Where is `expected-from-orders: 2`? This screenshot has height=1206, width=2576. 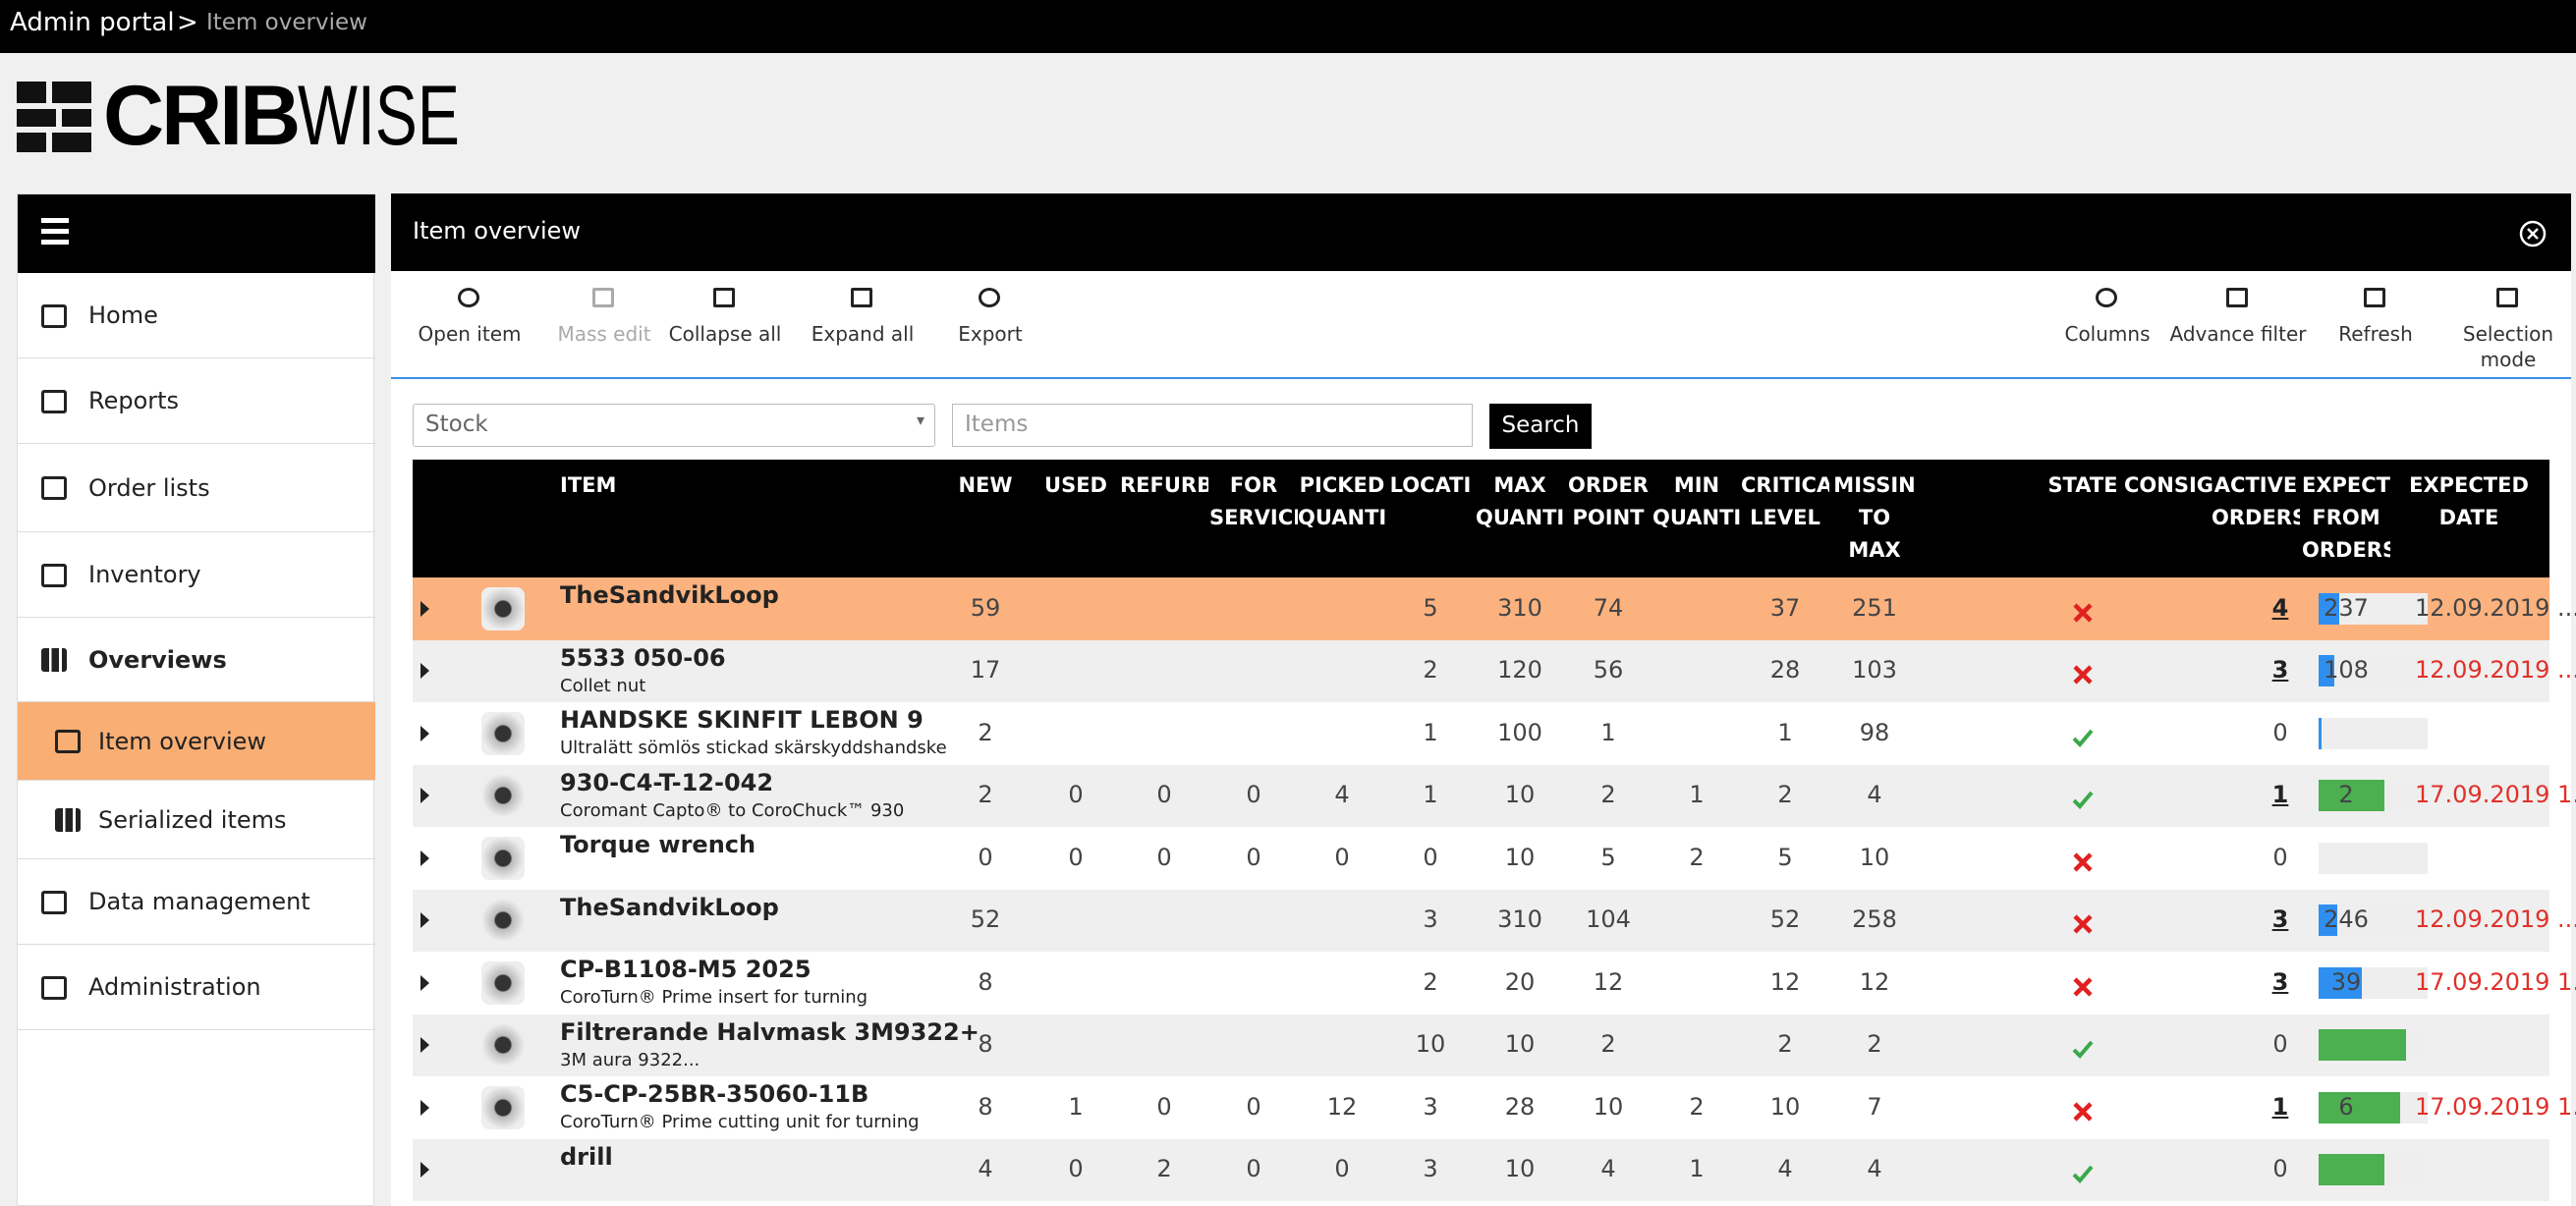 expected-from-orders: 2 is located at coordinates (2346, 795).